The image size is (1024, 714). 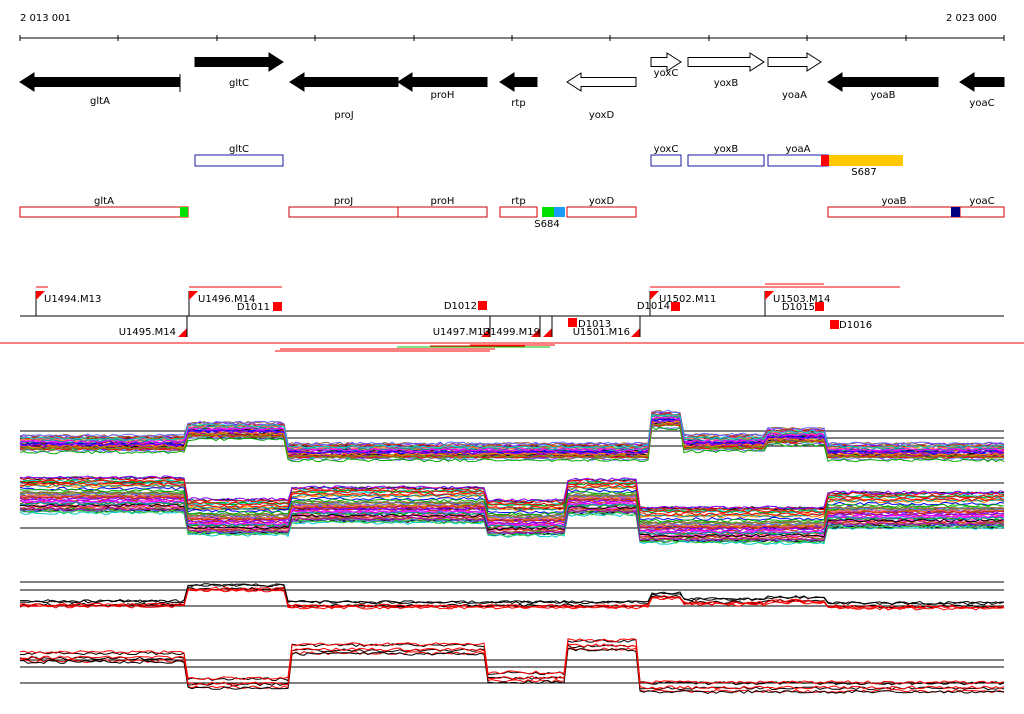 What do you see at coordinates (794, 62) in the screenshot?
I see `gene-arrow-yoaA` at bounding box center [794, 62].